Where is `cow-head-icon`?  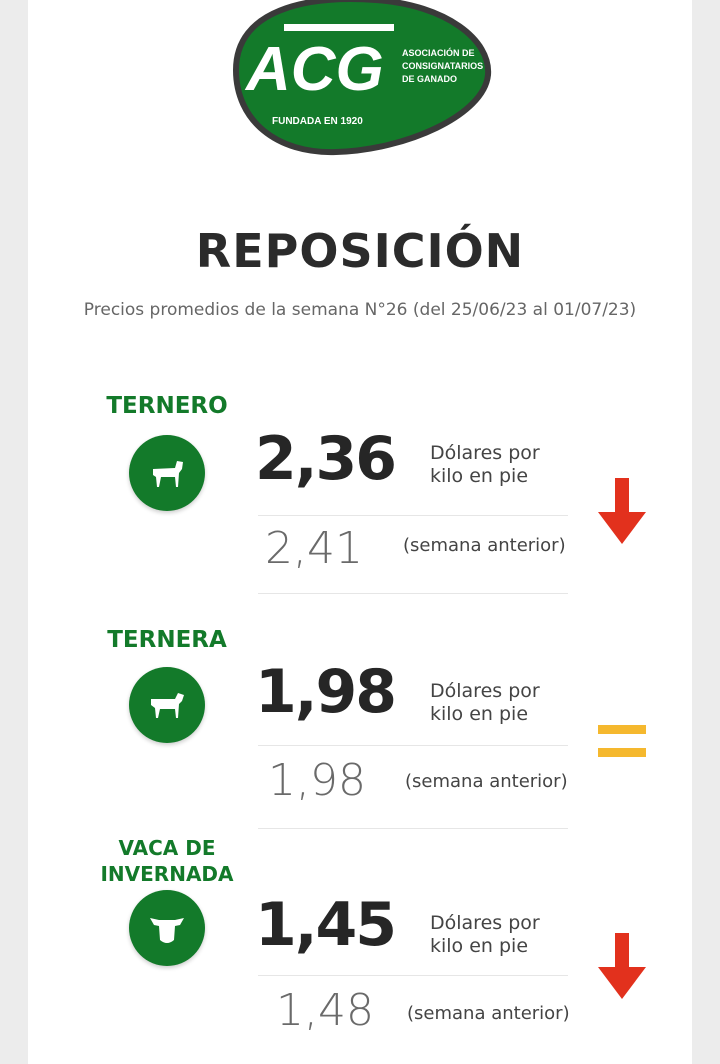 cow-head-icon is located at coordinates (167, 928).